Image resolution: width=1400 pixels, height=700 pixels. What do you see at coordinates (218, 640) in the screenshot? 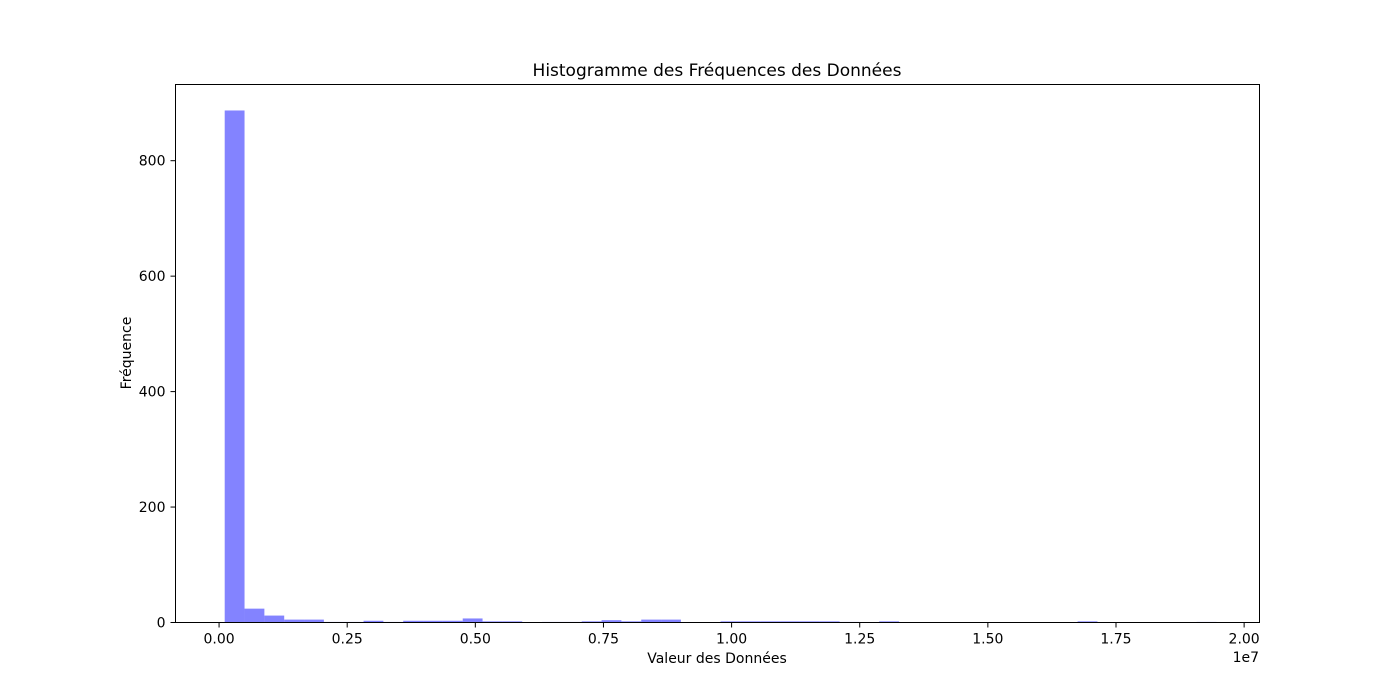
I see `x-tick-label: 0.00` at bounding box center [218, 640].